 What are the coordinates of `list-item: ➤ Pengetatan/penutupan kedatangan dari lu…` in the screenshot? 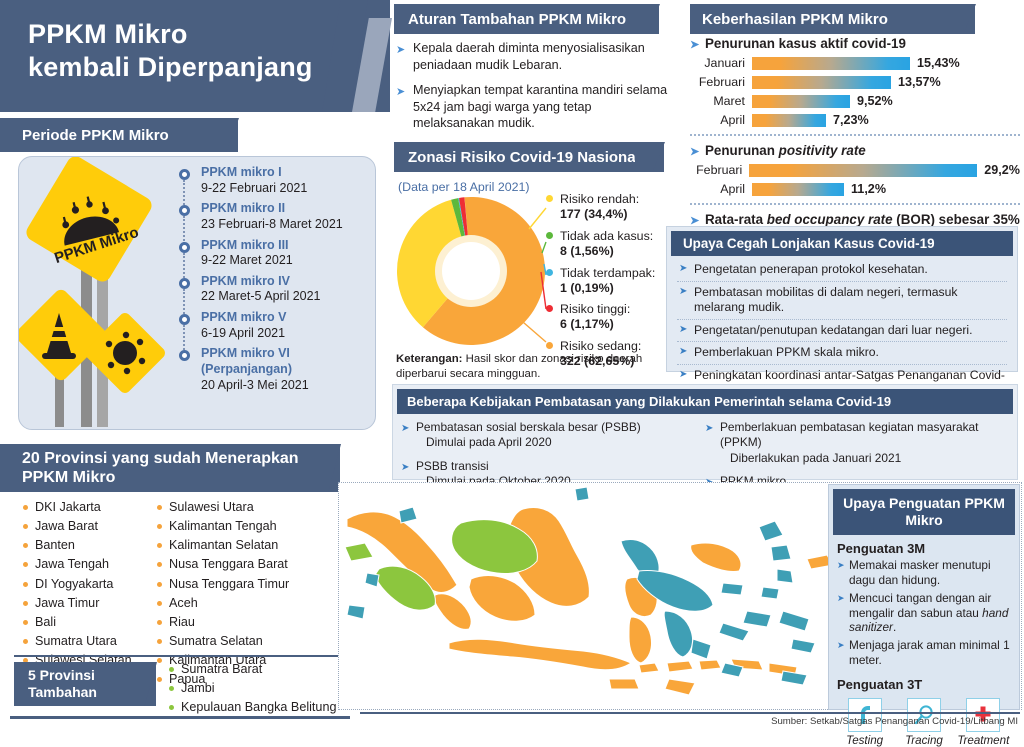 It's located at (842, 331).